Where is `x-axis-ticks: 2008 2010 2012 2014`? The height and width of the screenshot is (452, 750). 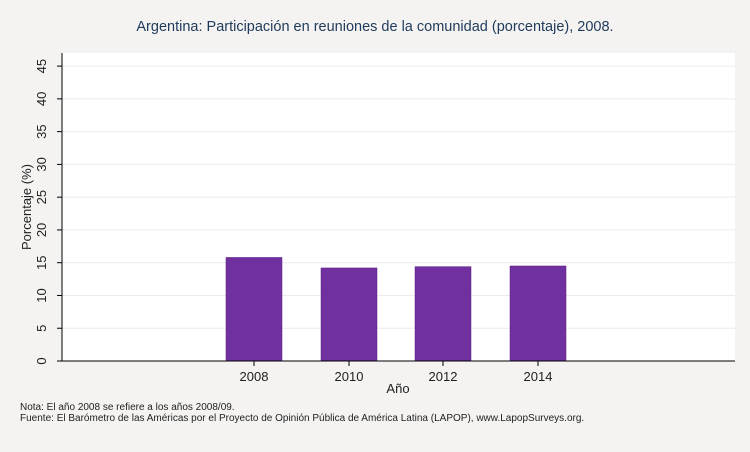
x-axis-ticks: 2008 2010 2012 2014 is located at coordinates (396, 372).